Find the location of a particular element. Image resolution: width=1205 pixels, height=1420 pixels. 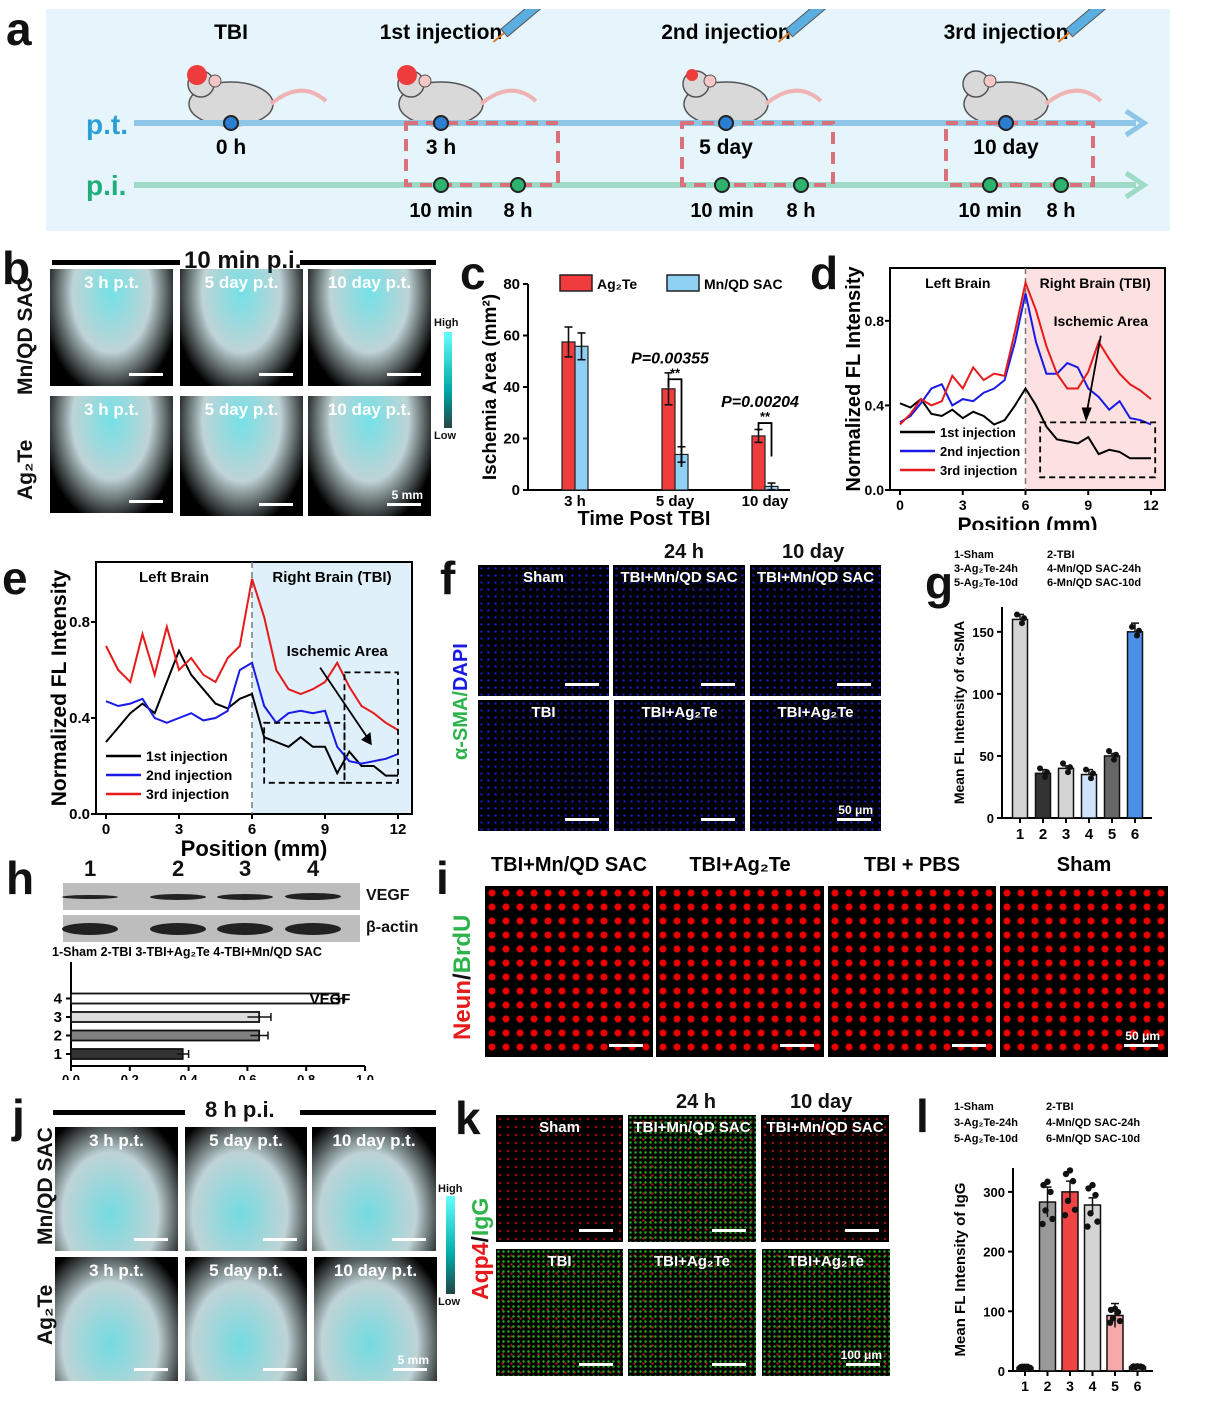

y-tick-label: 50 is located at coordinates (987, 756).